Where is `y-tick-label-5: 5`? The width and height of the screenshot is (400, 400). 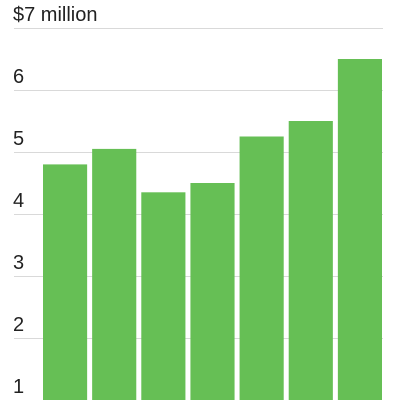
y-tick-label-5: 5 is located at coordinates (18, 139).